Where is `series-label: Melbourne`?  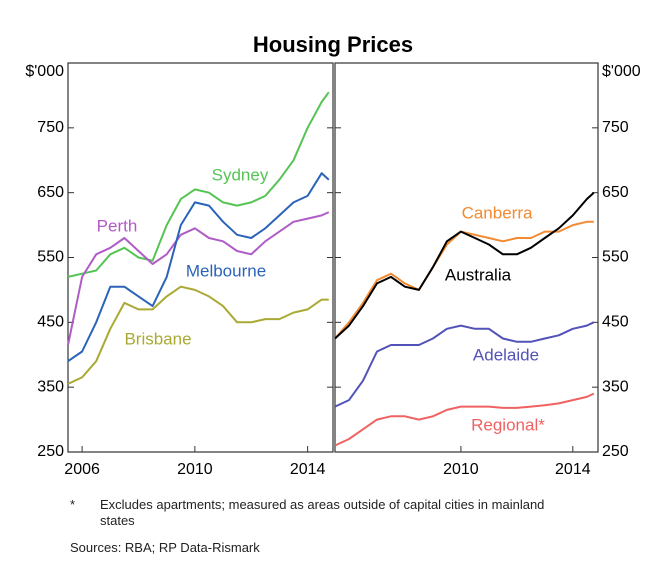 series-label: Melbourne is located at coordinates (226, 270).